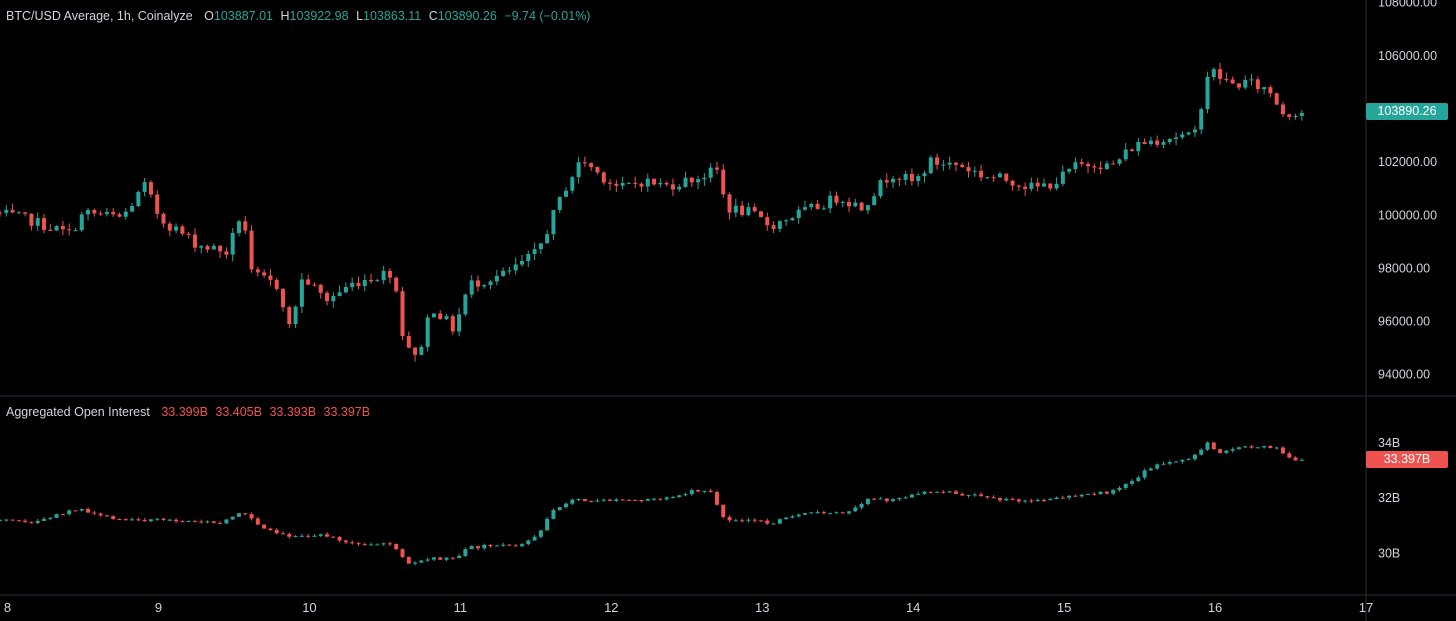  I want to click on close-value: 103890.26, so click(467, 16).